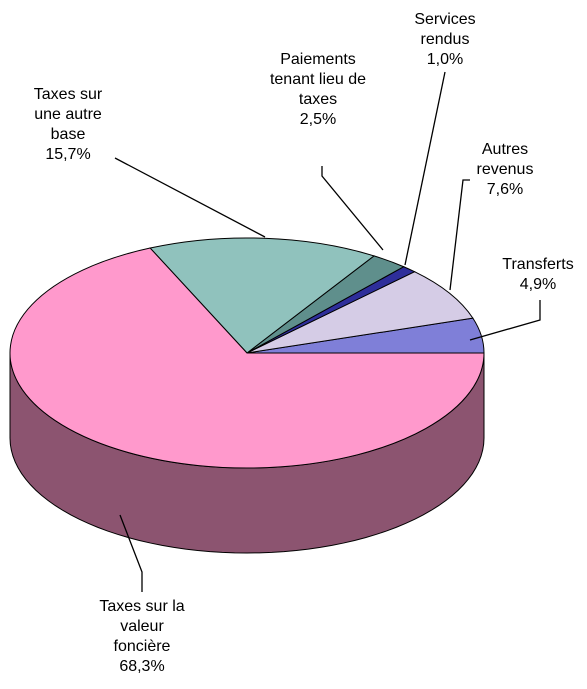 Image resolution: width=587 pixels, height=689 pixels. I want to click on category-label: Paiements tenant lieu de taxes, so click(318, 79).